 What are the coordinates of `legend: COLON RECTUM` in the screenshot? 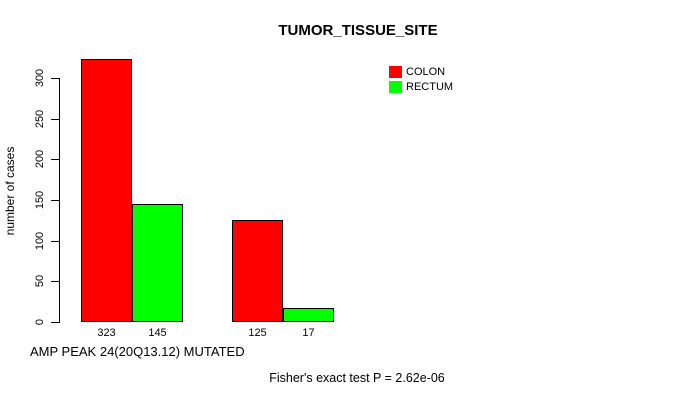 It's located at (421, 80).